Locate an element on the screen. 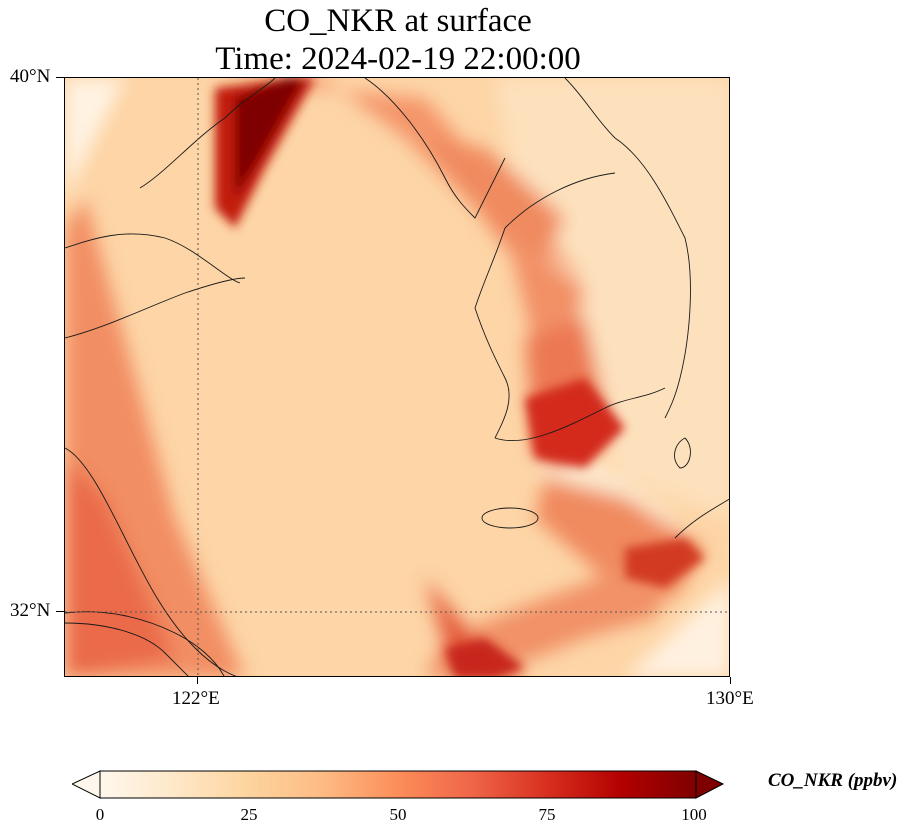 The width and height of the screenshot is (920, 836). coast-north-korea-west is located at coordinates (435, 148).